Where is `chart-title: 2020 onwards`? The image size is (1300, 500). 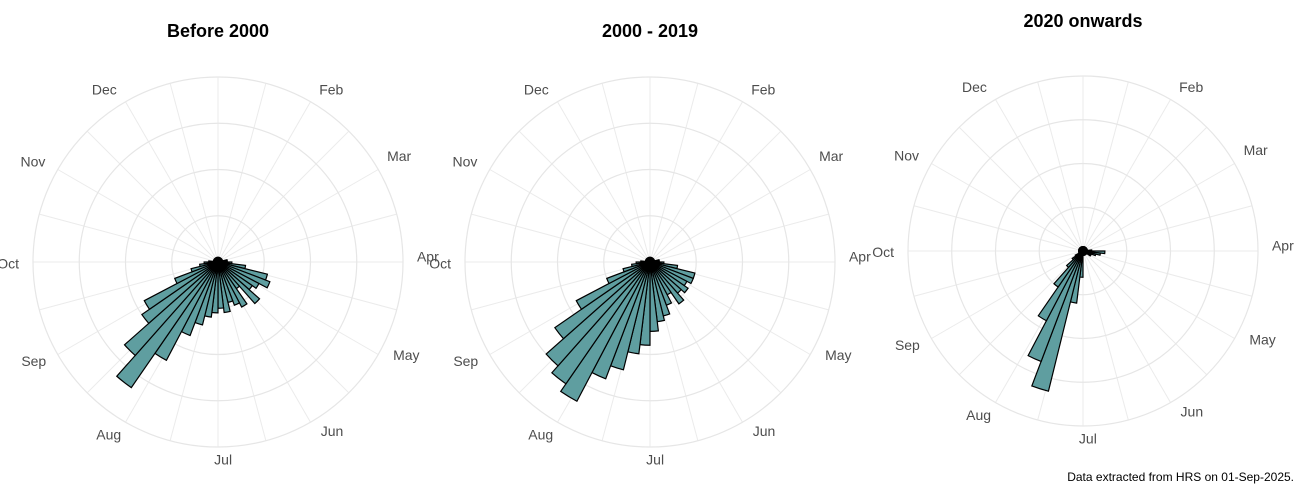
chart-title: 2020 onwards is located at coordinates (1082, 21).